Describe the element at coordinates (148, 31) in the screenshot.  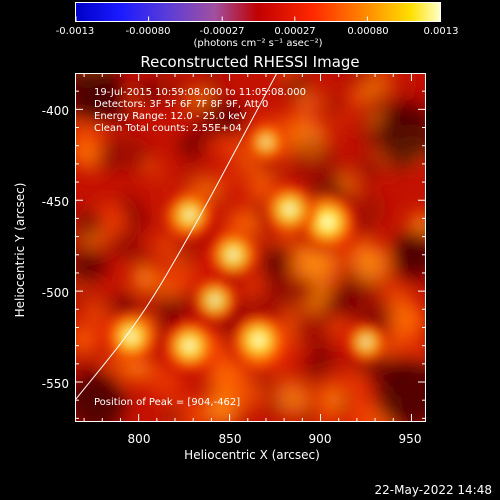
I see `colorbar-tick-label: -0.00080` at that location.